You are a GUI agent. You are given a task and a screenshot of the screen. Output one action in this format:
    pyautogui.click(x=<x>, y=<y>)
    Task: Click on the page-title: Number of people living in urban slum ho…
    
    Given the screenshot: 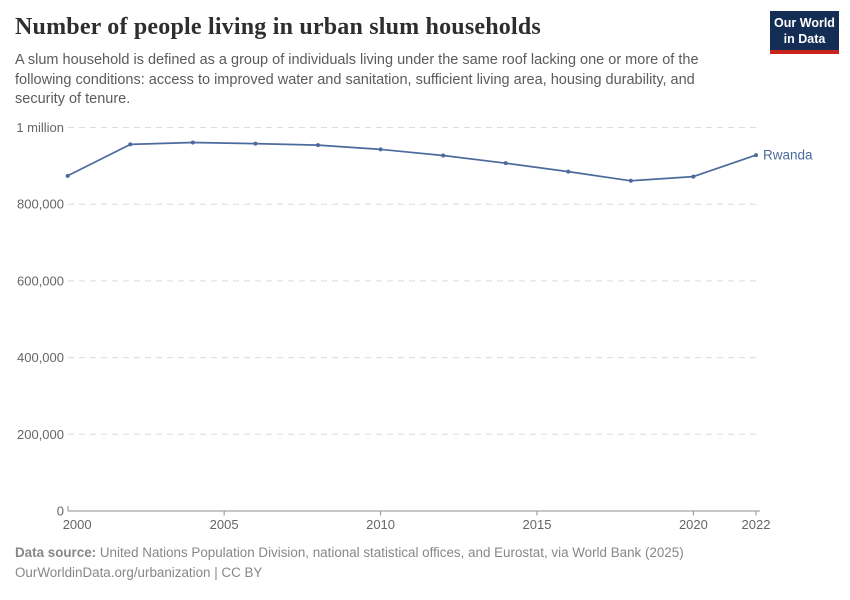 What is the action you would take?
    pyautogui.click(x=278, y=27)
    